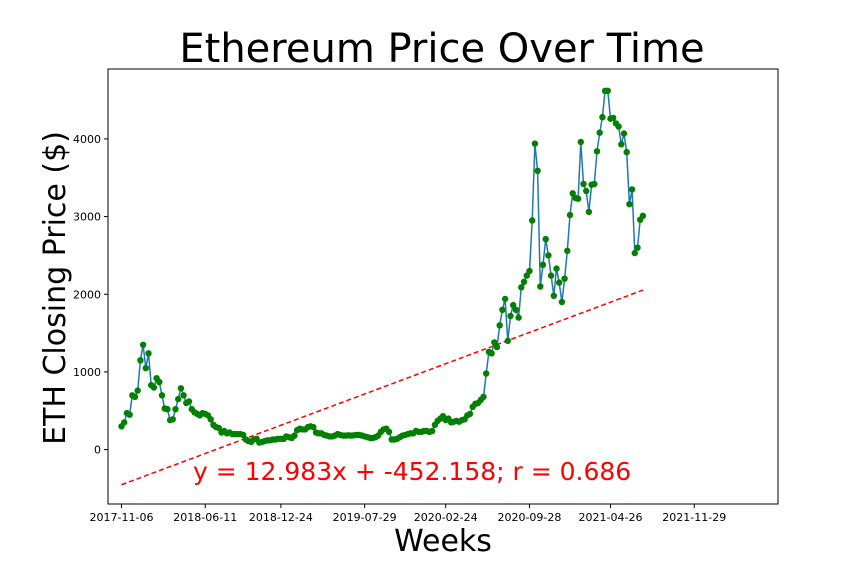 This screenshot has width=864, height=576. Describe the element at coordinates (122, 517) in the screenshot. I see `x-tick-label: 2017-11-06` at that location.